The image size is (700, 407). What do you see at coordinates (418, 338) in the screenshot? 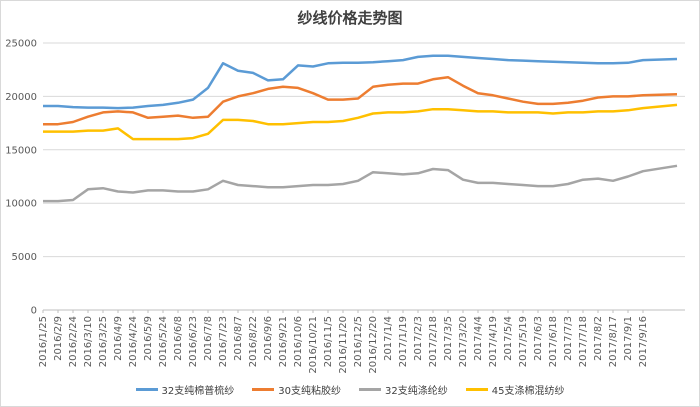
I see `x-tick-label: 2017/2/3` at bounding box center [418, 338].